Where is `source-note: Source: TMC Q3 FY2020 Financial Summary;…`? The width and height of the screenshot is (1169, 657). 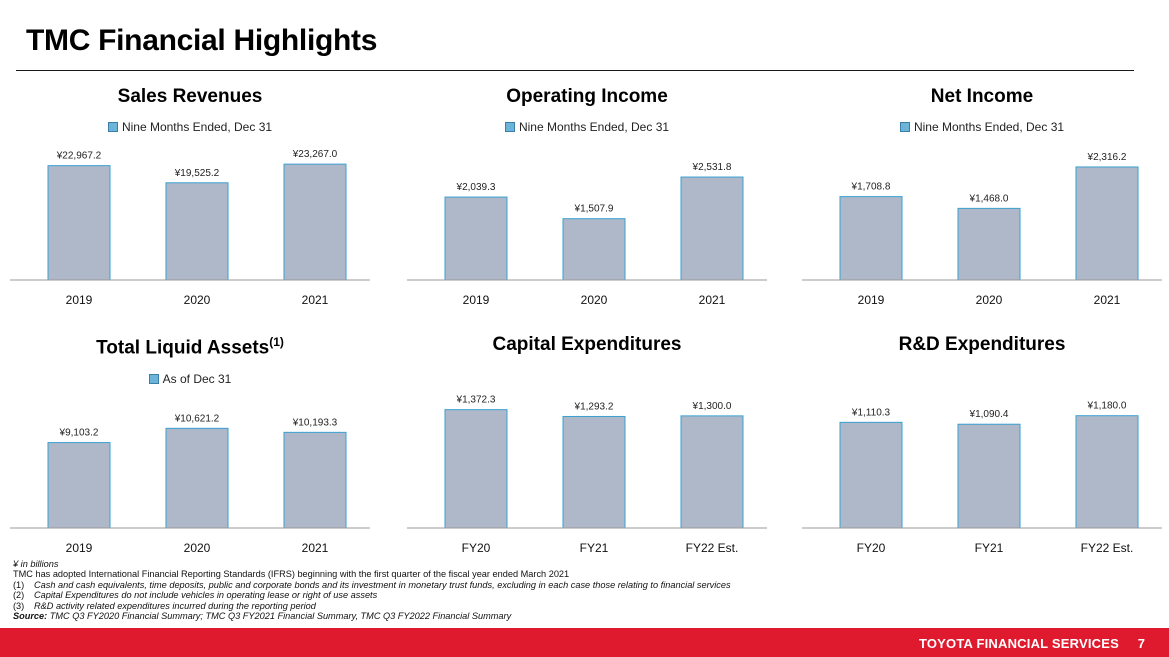
source-note: Source: TMC Q3 FY2020 Financial Summary;… is located at coordinates (583, 616).